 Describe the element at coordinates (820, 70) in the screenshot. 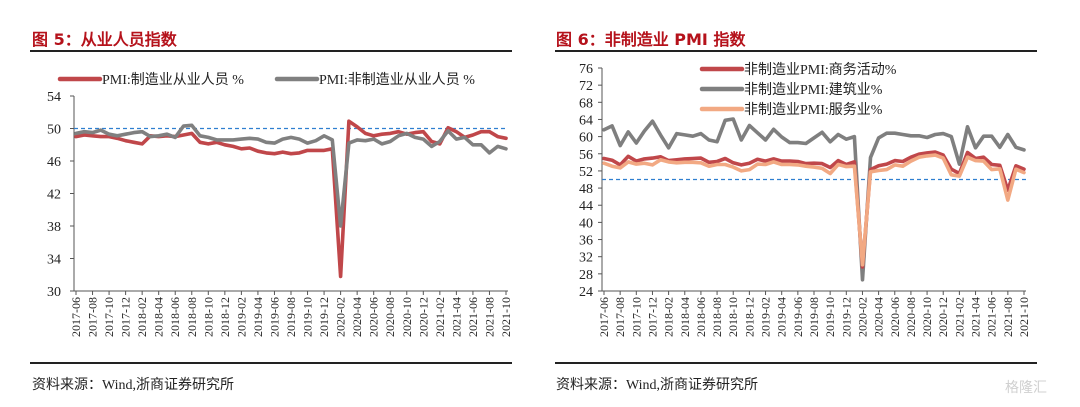

I see `legend-label: 非制造业PMI:商务活动%` at that location.